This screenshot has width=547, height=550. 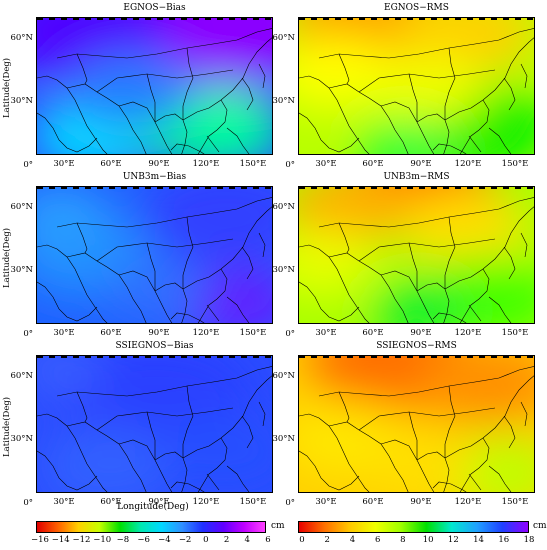 What do you see at coordinates (40, 540) in the screenshot?
I see `bias-colorbar-tick: −16` at bounding box center [40, 540].